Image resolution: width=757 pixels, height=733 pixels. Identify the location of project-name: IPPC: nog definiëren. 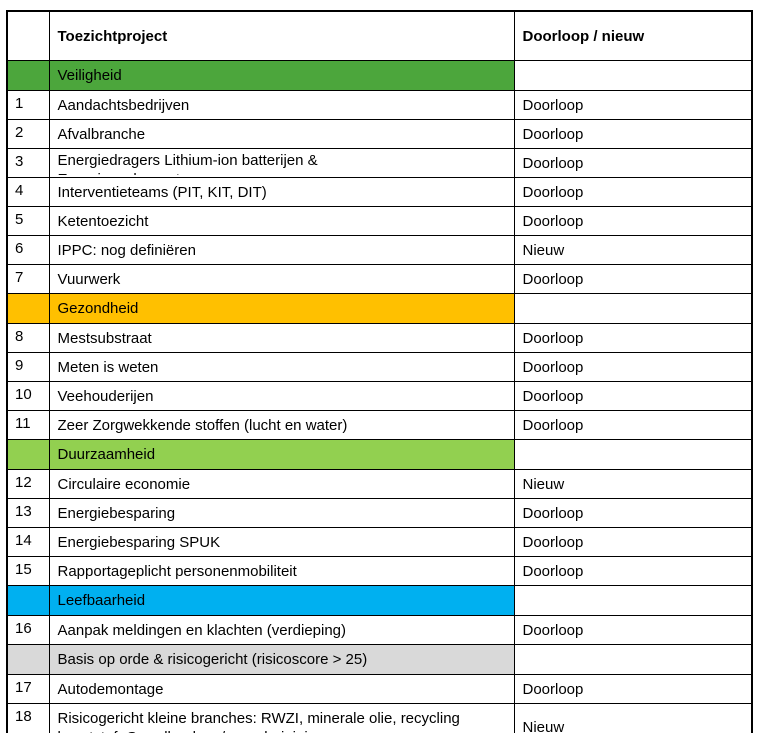
(282, 250).